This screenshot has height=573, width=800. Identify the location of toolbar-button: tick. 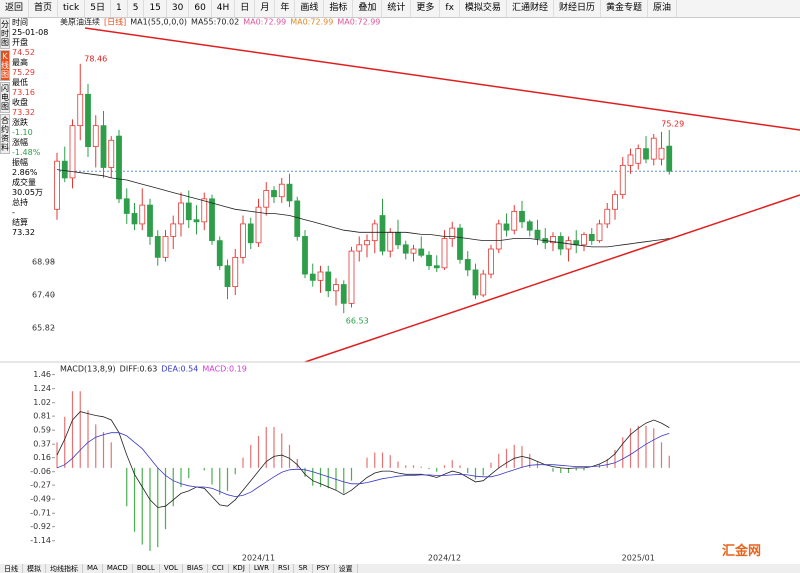
(72, 8).